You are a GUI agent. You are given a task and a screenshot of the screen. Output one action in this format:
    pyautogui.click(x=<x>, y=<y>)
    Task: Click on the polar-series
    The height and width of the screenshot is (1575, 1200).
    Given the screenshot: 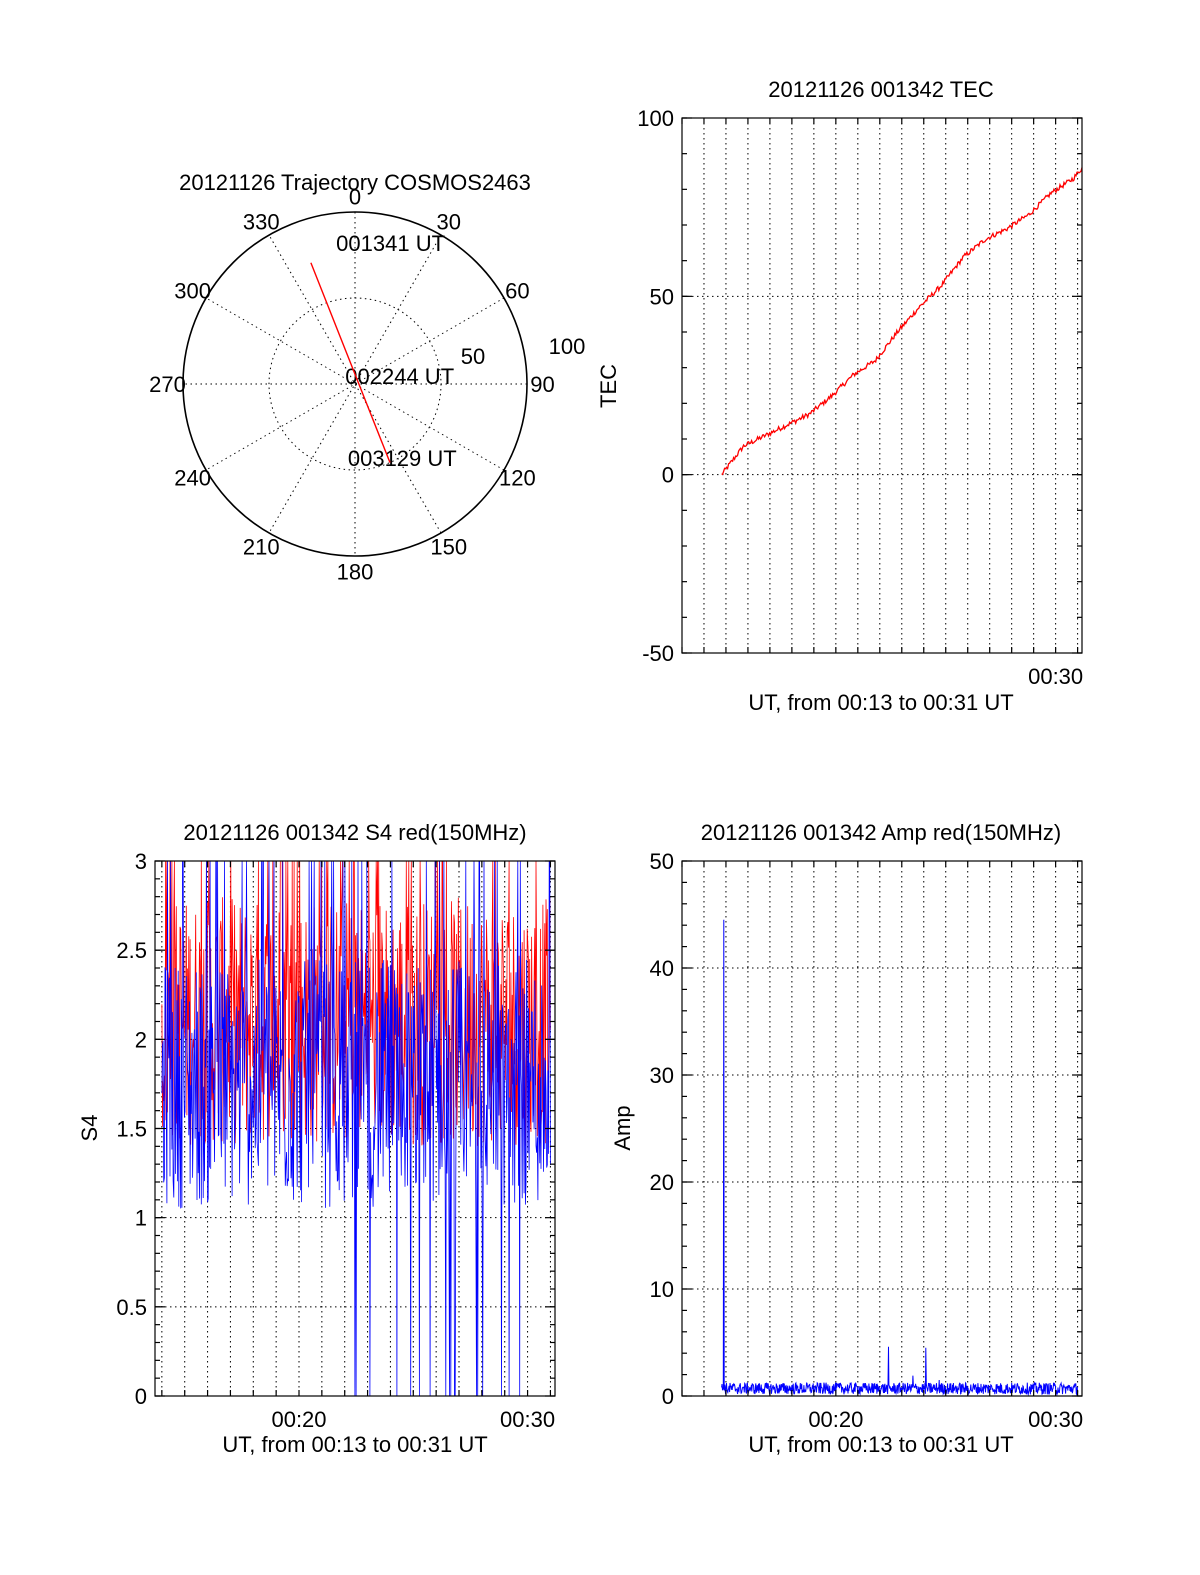 What is the action you would take?
    pyautogui.click(x=350, y=362)
    